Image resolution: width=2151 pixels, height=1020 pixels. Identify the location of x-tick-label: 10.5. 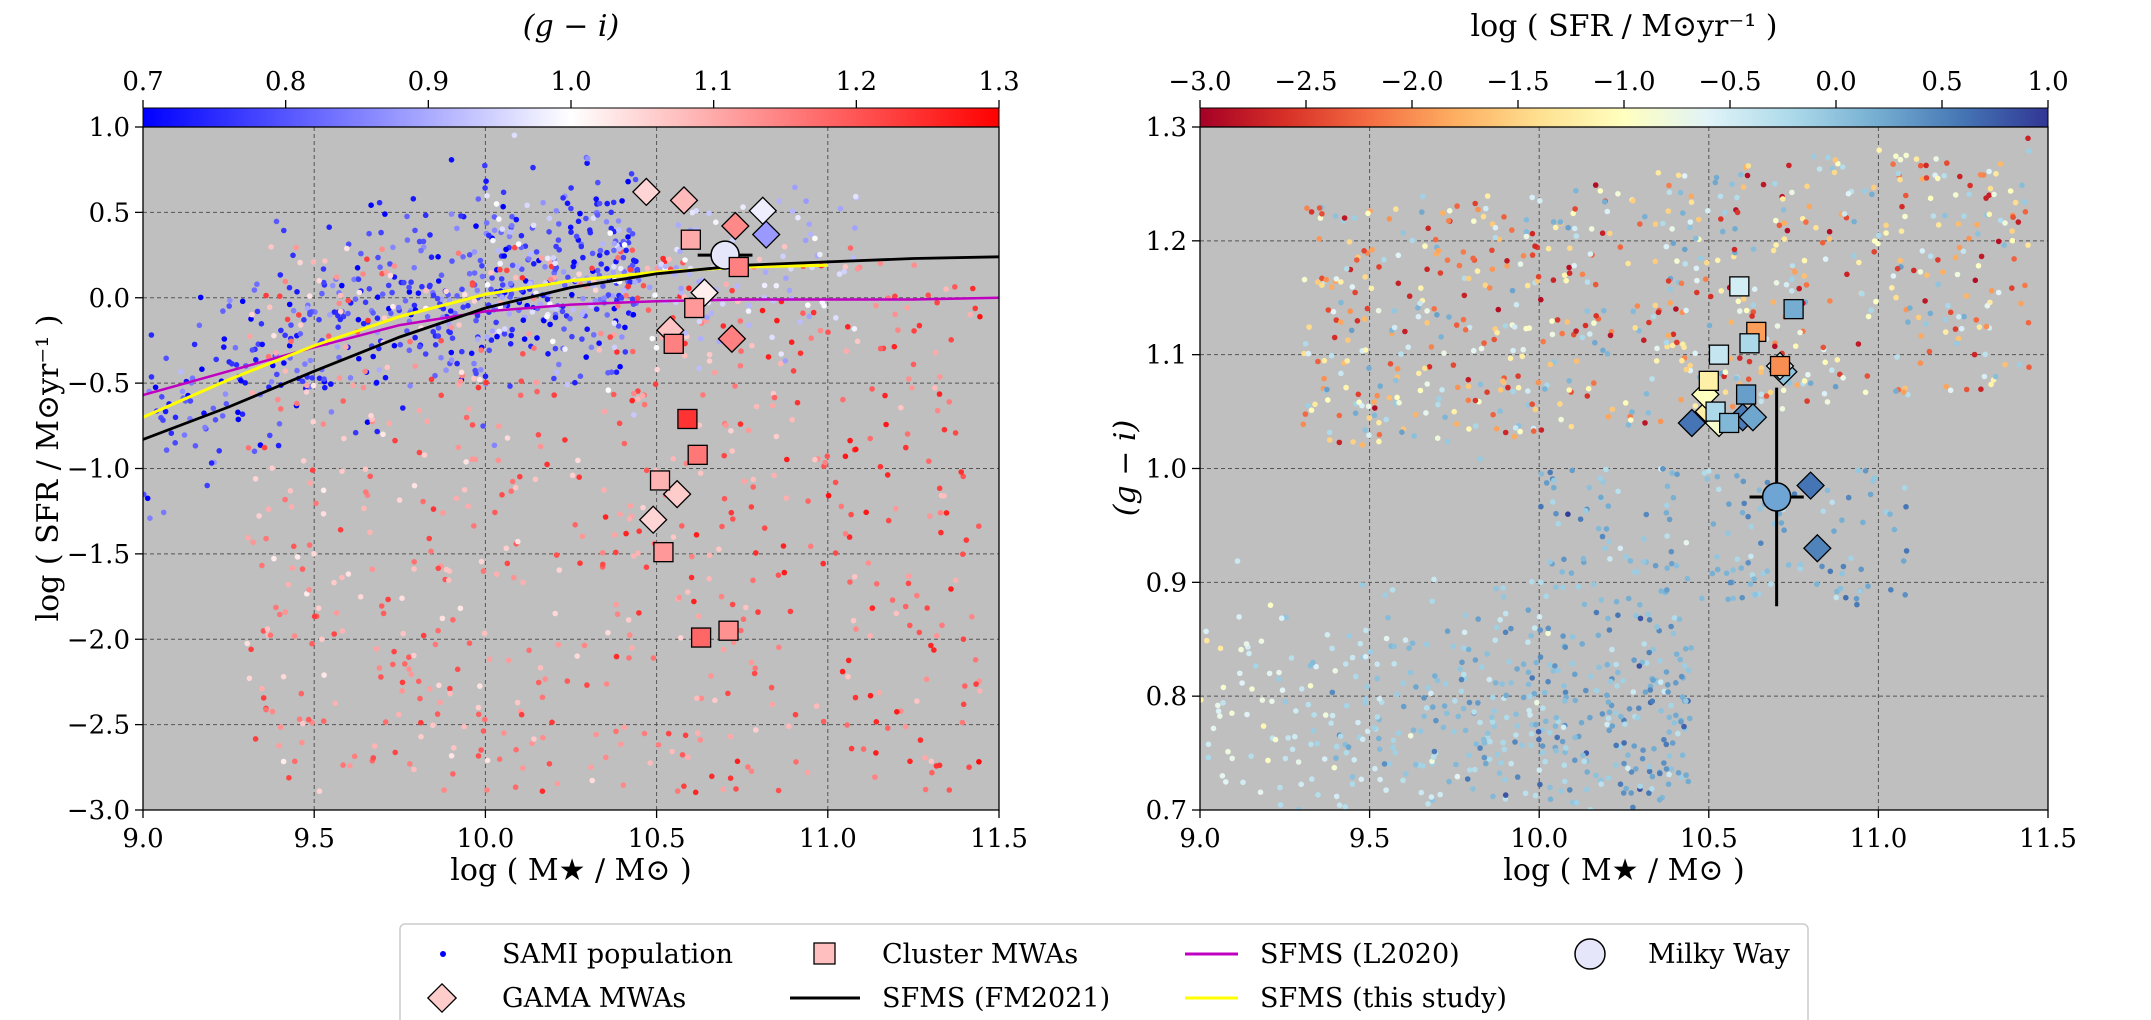
(657, 839).